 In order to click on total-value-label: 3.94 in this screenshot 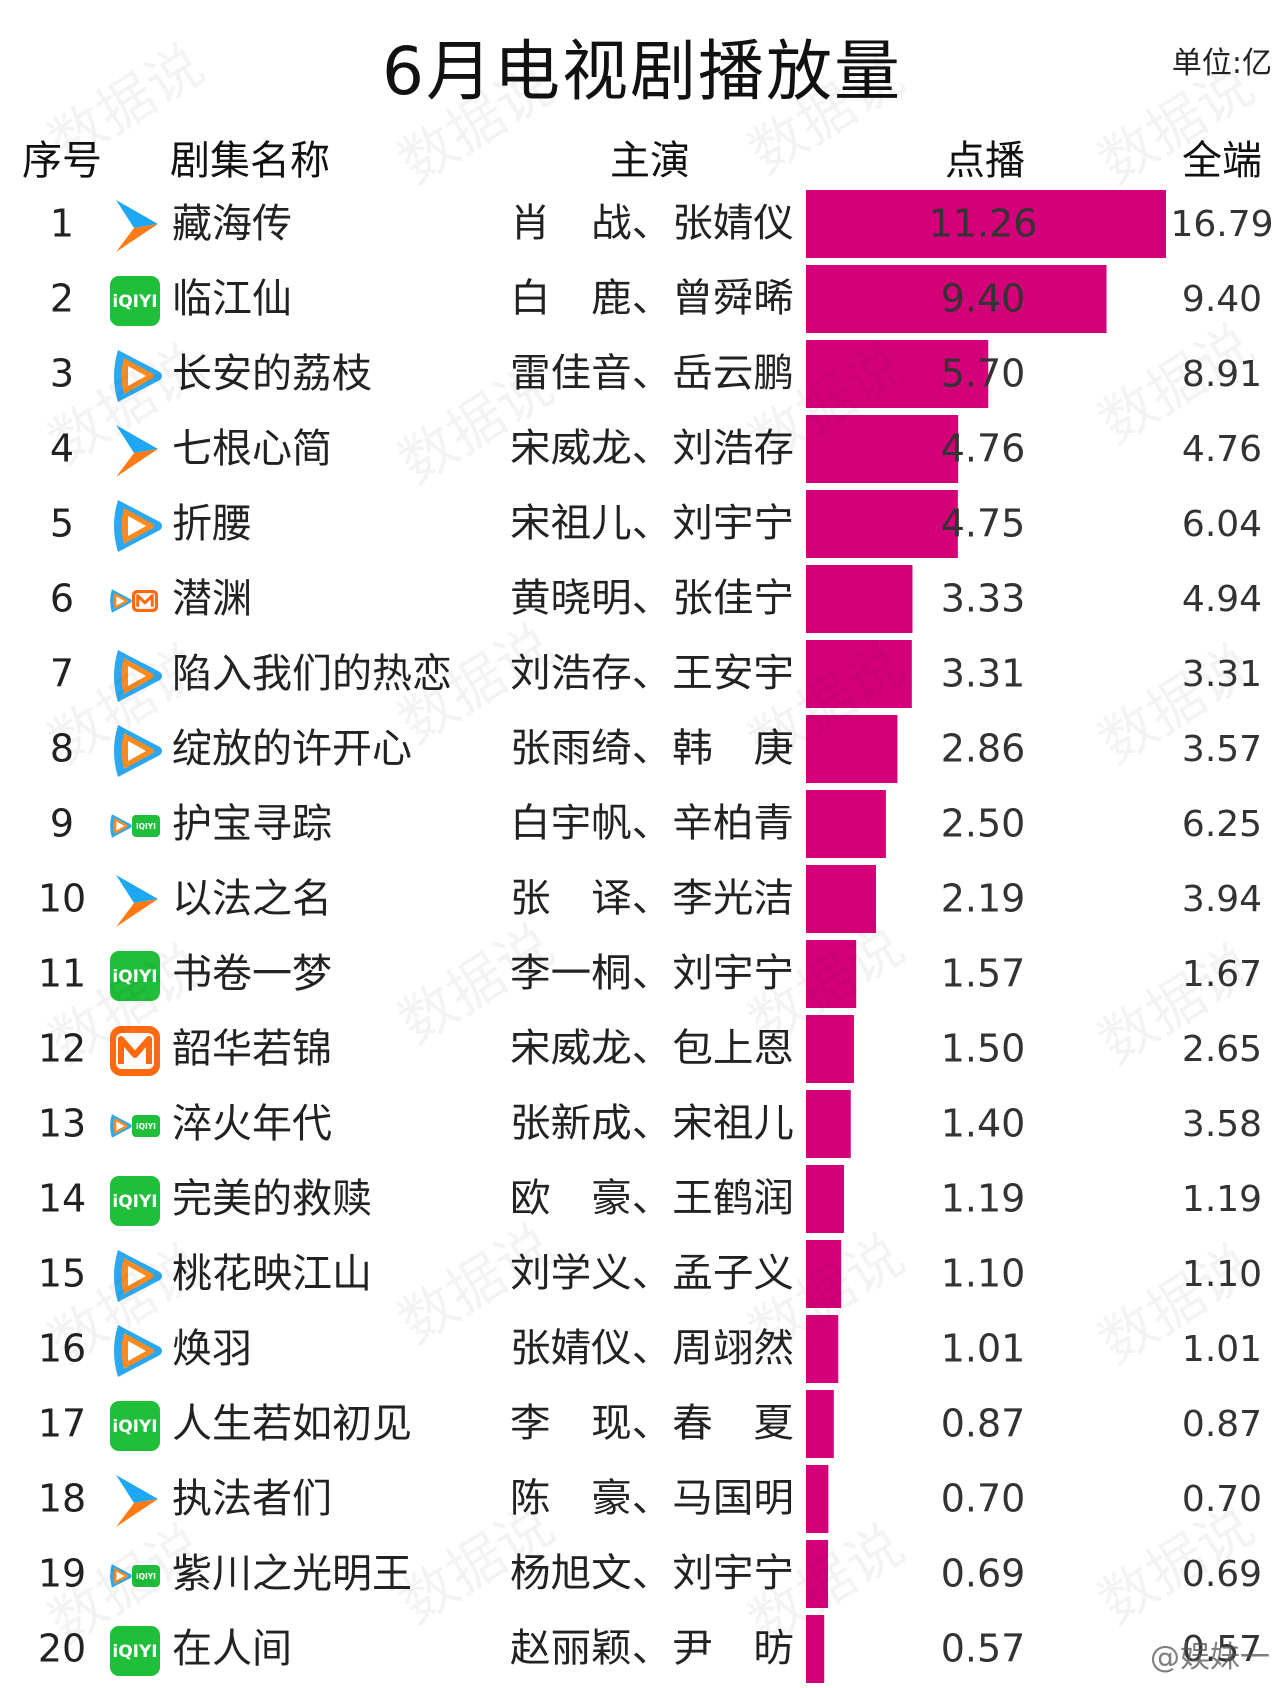, I will do `click(1222, 899)`.